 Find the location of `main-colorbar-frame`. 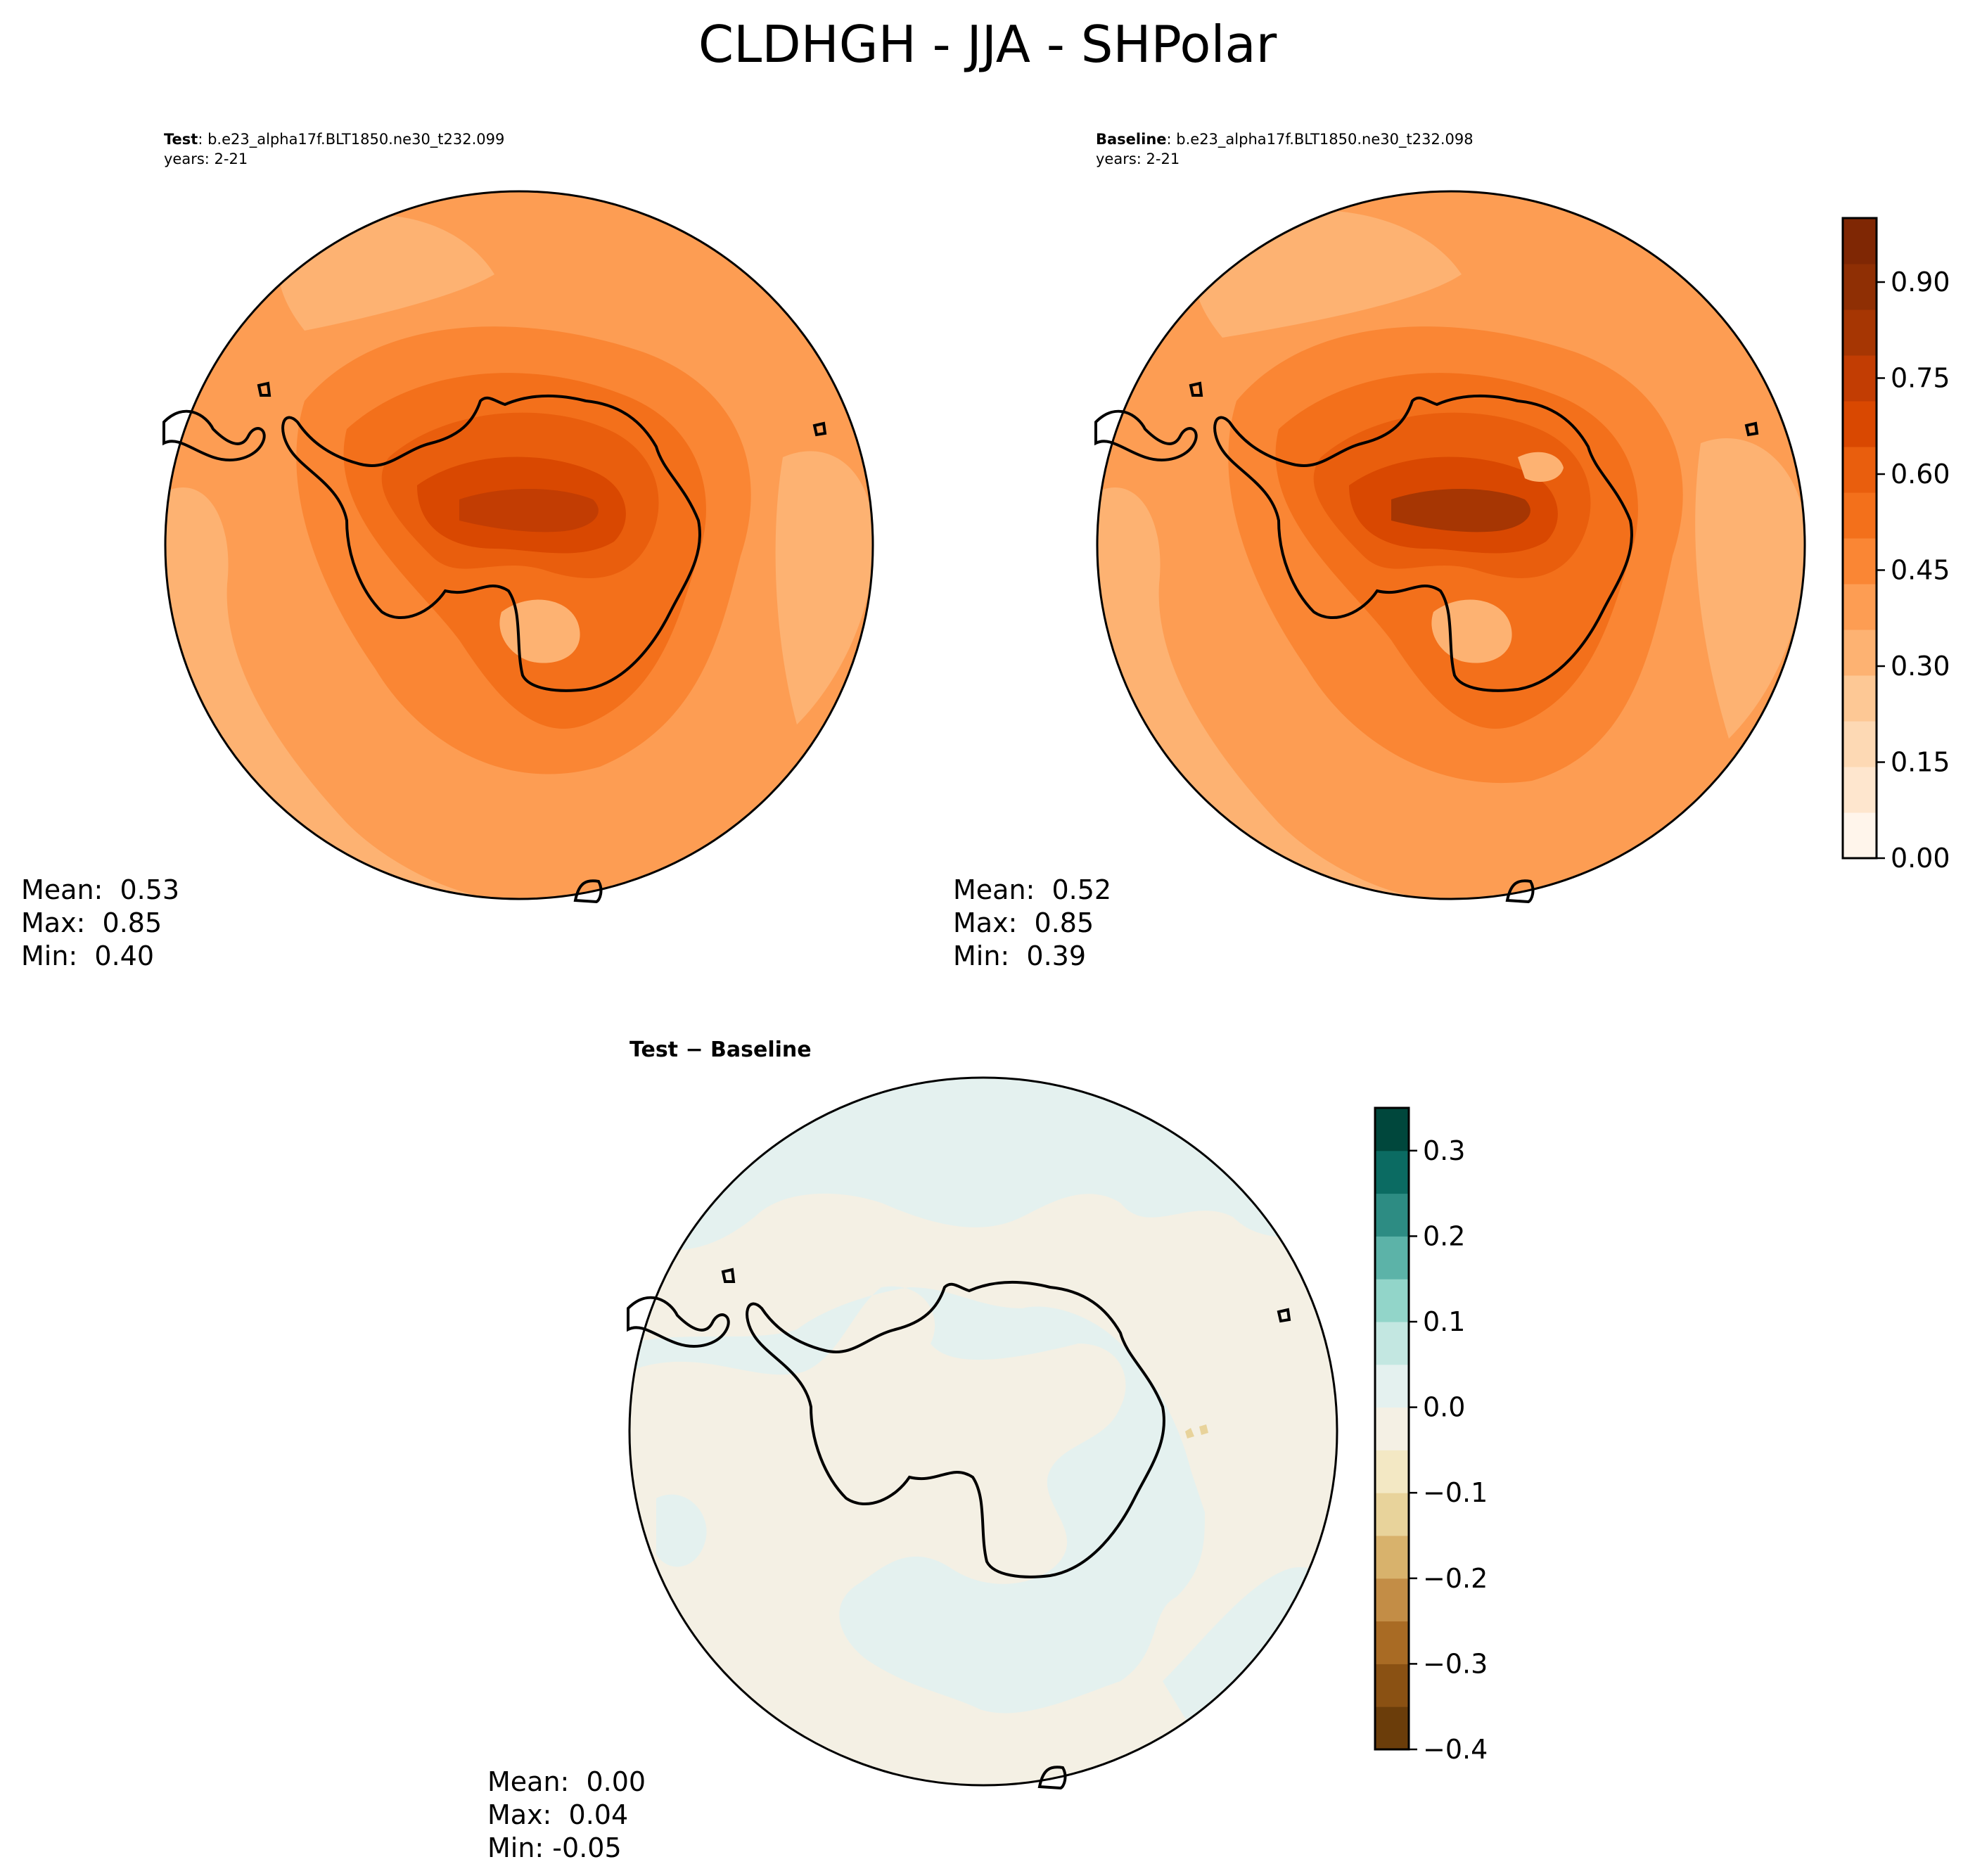

main-colorbar-frame is located at coordinates (1859, 538).